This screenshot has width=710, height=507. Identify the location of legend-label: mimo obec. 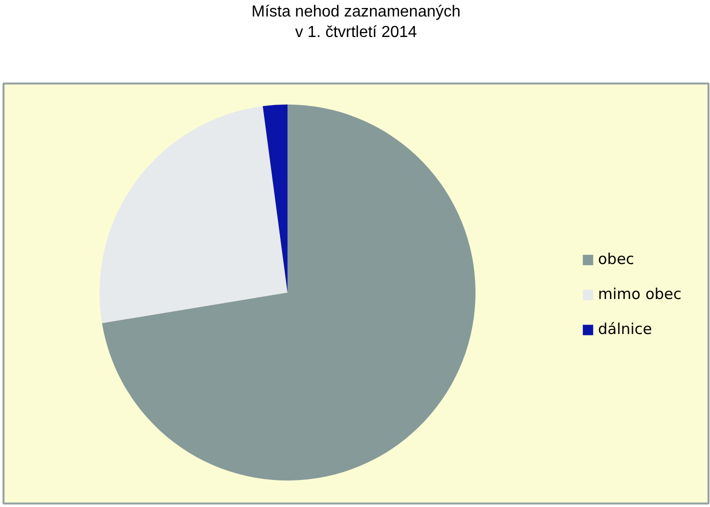
(640, 294).